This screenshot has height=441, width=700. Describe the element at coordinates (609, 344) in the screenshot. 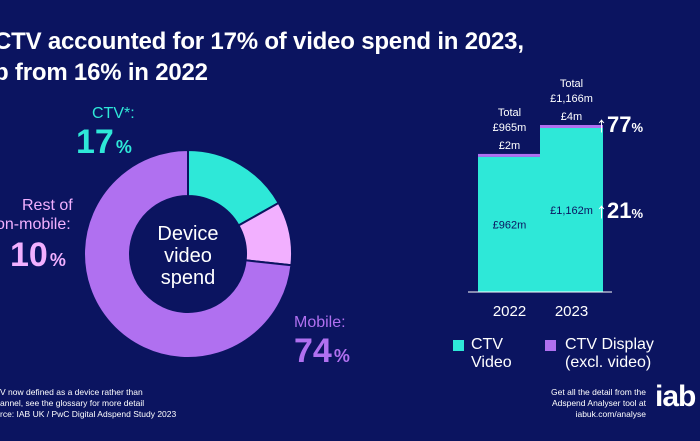

I see `legend-label-ctv-display-line-1: CTV Display` at that location.